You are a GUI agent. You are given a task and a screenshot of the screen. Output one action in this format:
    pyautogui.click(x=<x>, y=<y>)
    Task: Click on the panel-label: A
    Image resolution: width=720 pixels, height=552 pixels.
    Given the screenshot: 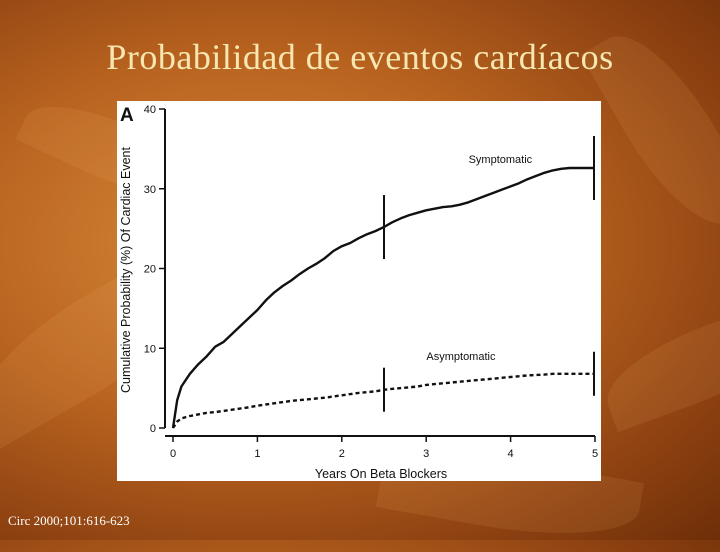 What is the action you would take?
    pyautogui.click(x=127, y=115)
    